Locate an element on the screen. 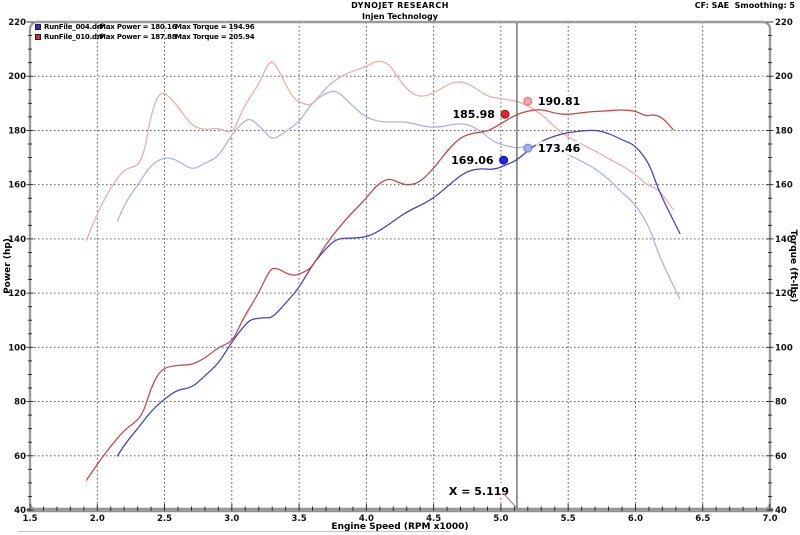 The width and height of the screenshot is (800, 535). y-axis-title-power: Power (hp) is located at coordinates (8, 266).